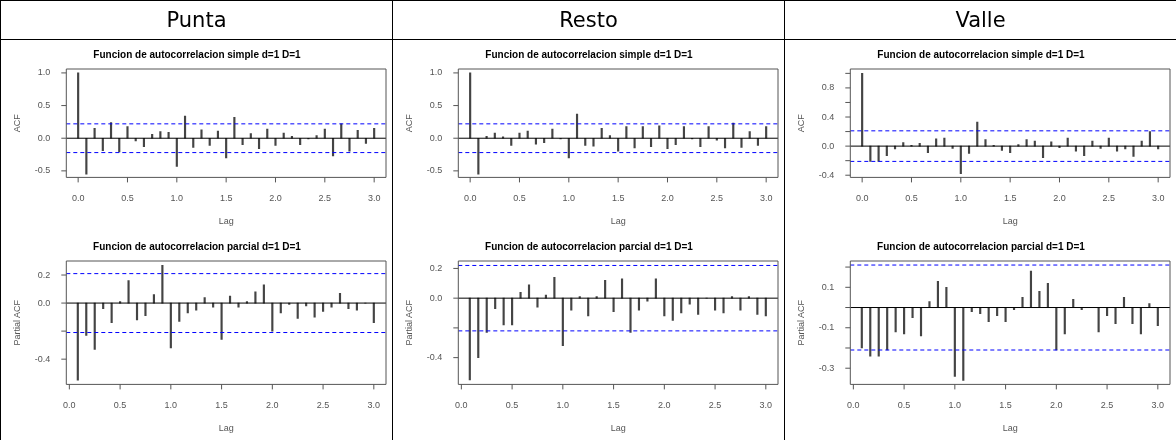 The width and height of the screenshot is (1176, 440). Describe the element at coordinates (828, 87) in the screenshot. I see `y-tick-label: 0.8` at that location.